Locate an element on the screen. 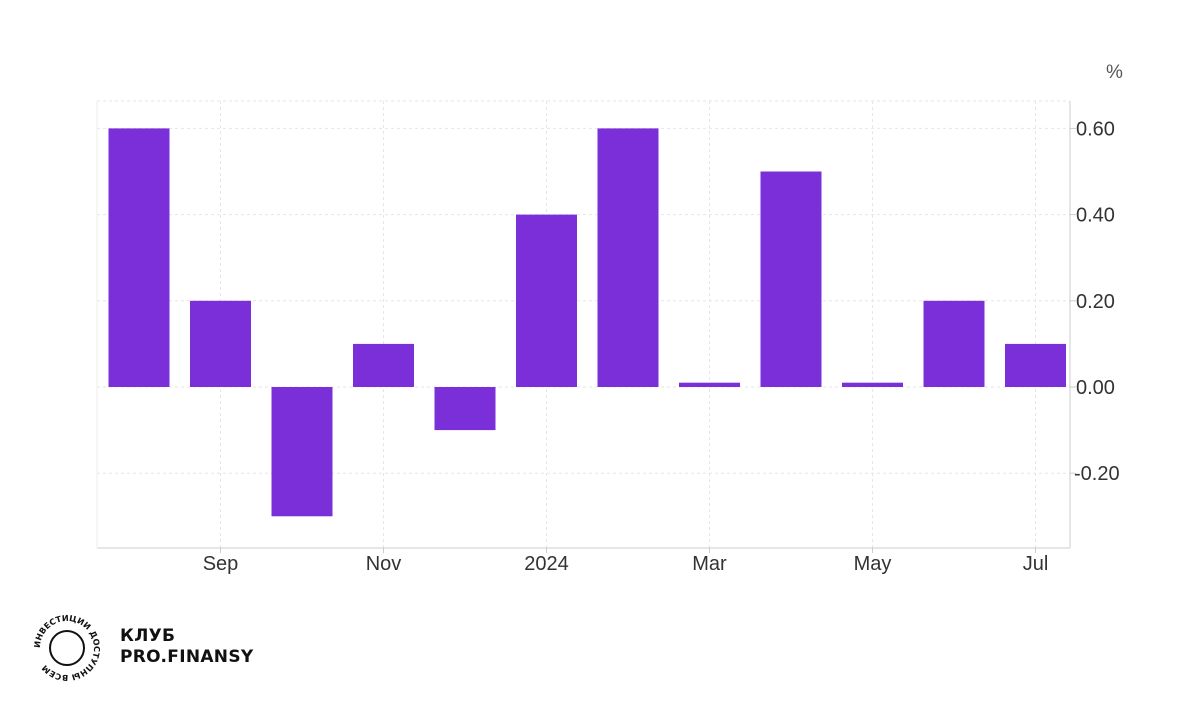 This screenshot has height=714, width=1200. brand-line-2: PRO.FINANSY is located at coordinates (187, 657).